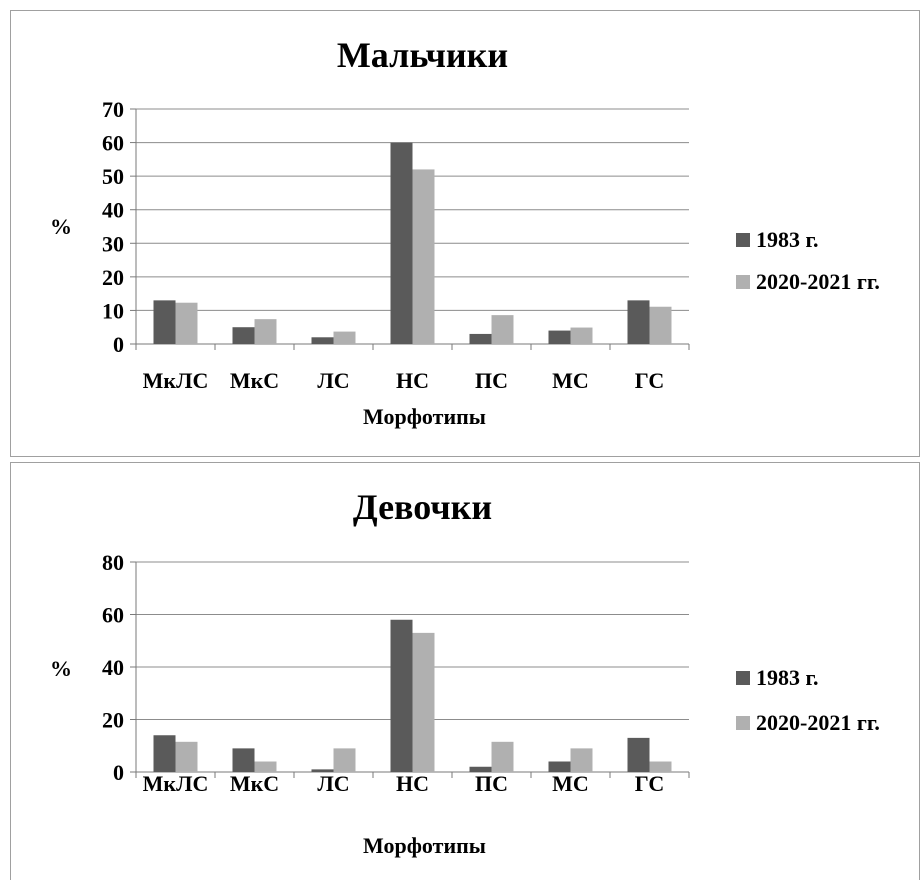  I want to click on y-tick-label: 70, so click(113, 109).